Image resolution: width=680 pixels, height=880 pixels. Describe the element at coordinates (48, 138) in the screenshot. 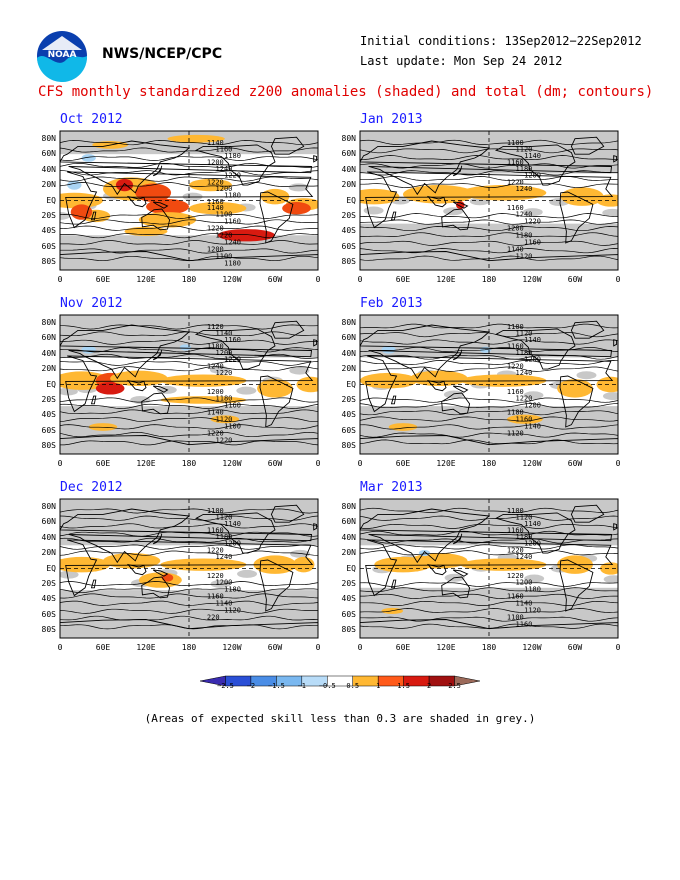

I see `lat-label: 80N` at that location.